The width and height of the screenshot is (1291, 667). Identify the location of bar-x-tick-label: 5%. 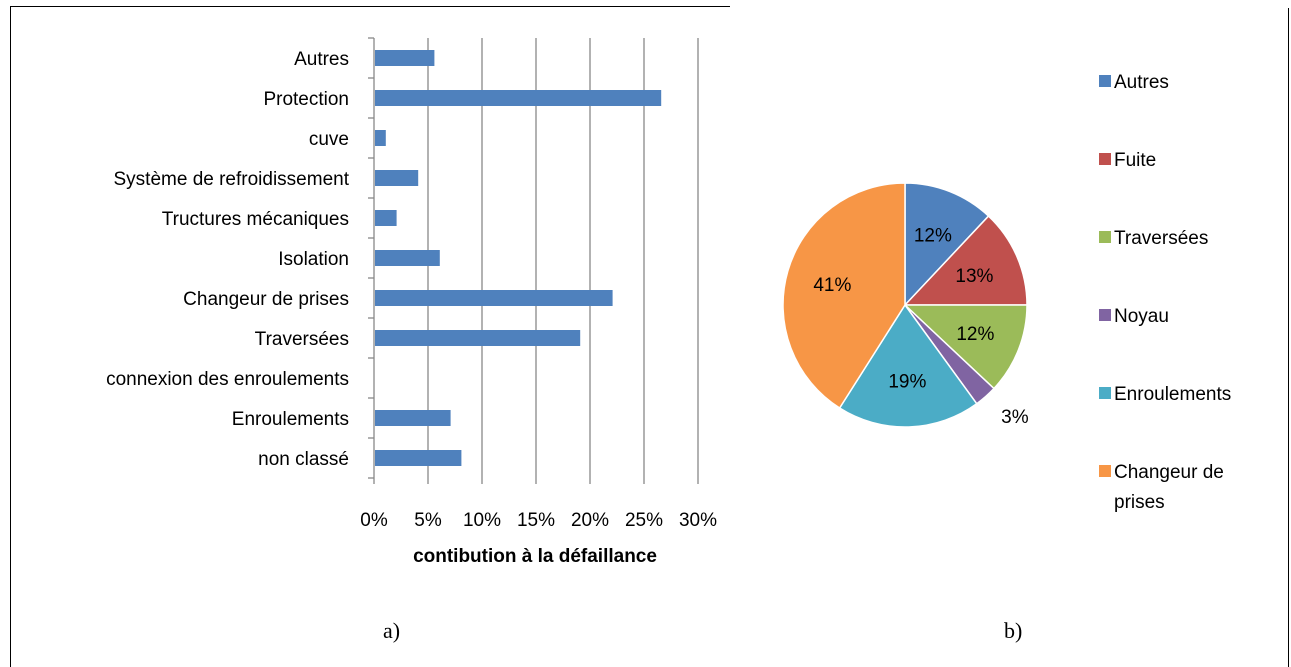
(428, 520).